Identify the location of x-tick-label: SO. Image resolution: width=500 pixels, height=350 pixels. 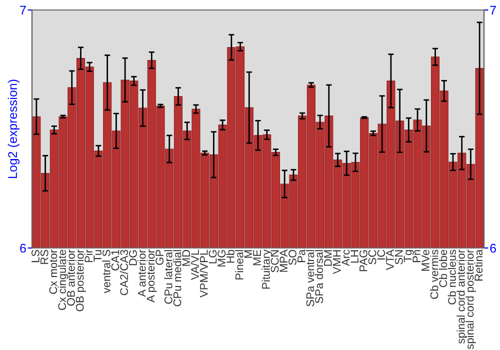
(292, 257).